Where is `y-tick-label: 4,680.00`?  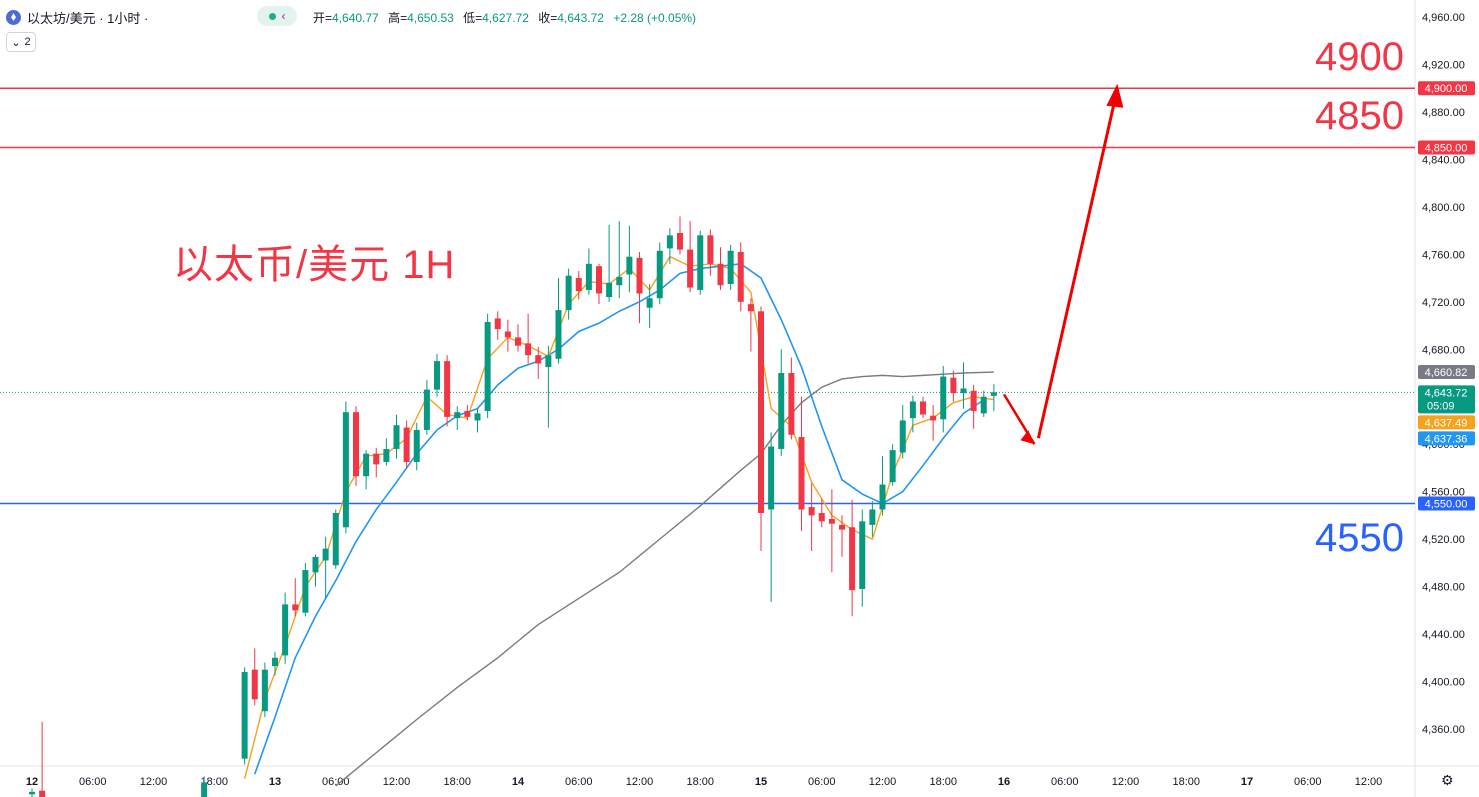
y-tick-label: 4,680.00 is located at coordinates (1443, 350).